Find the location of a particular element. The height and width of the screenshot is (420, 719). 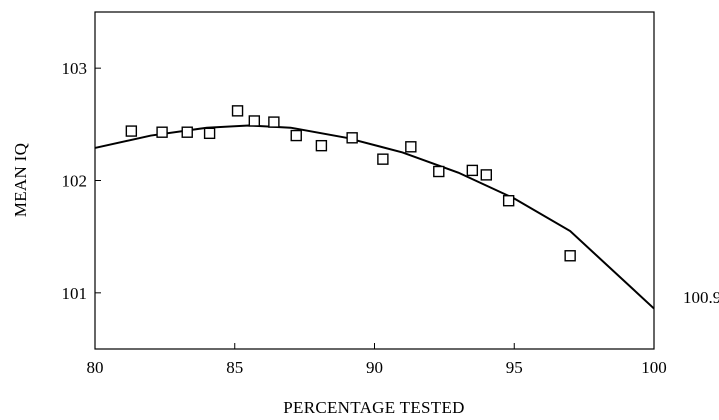

x-tick-label: 85 is located at coordinates (234, 367).